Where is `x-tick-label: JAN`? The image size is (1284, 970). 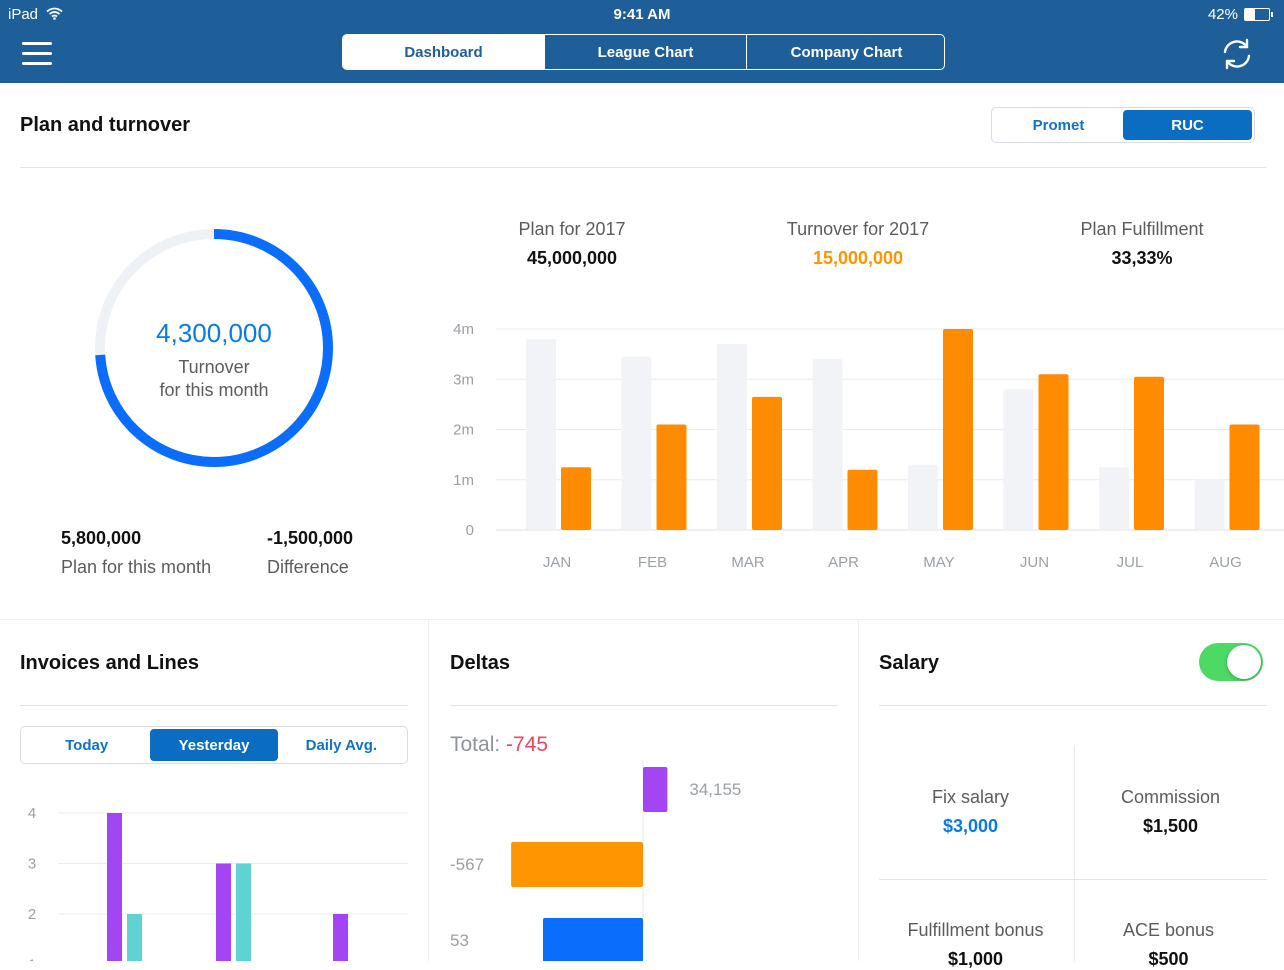 x-tick-label: JAN is located at coordinates (557, 562).